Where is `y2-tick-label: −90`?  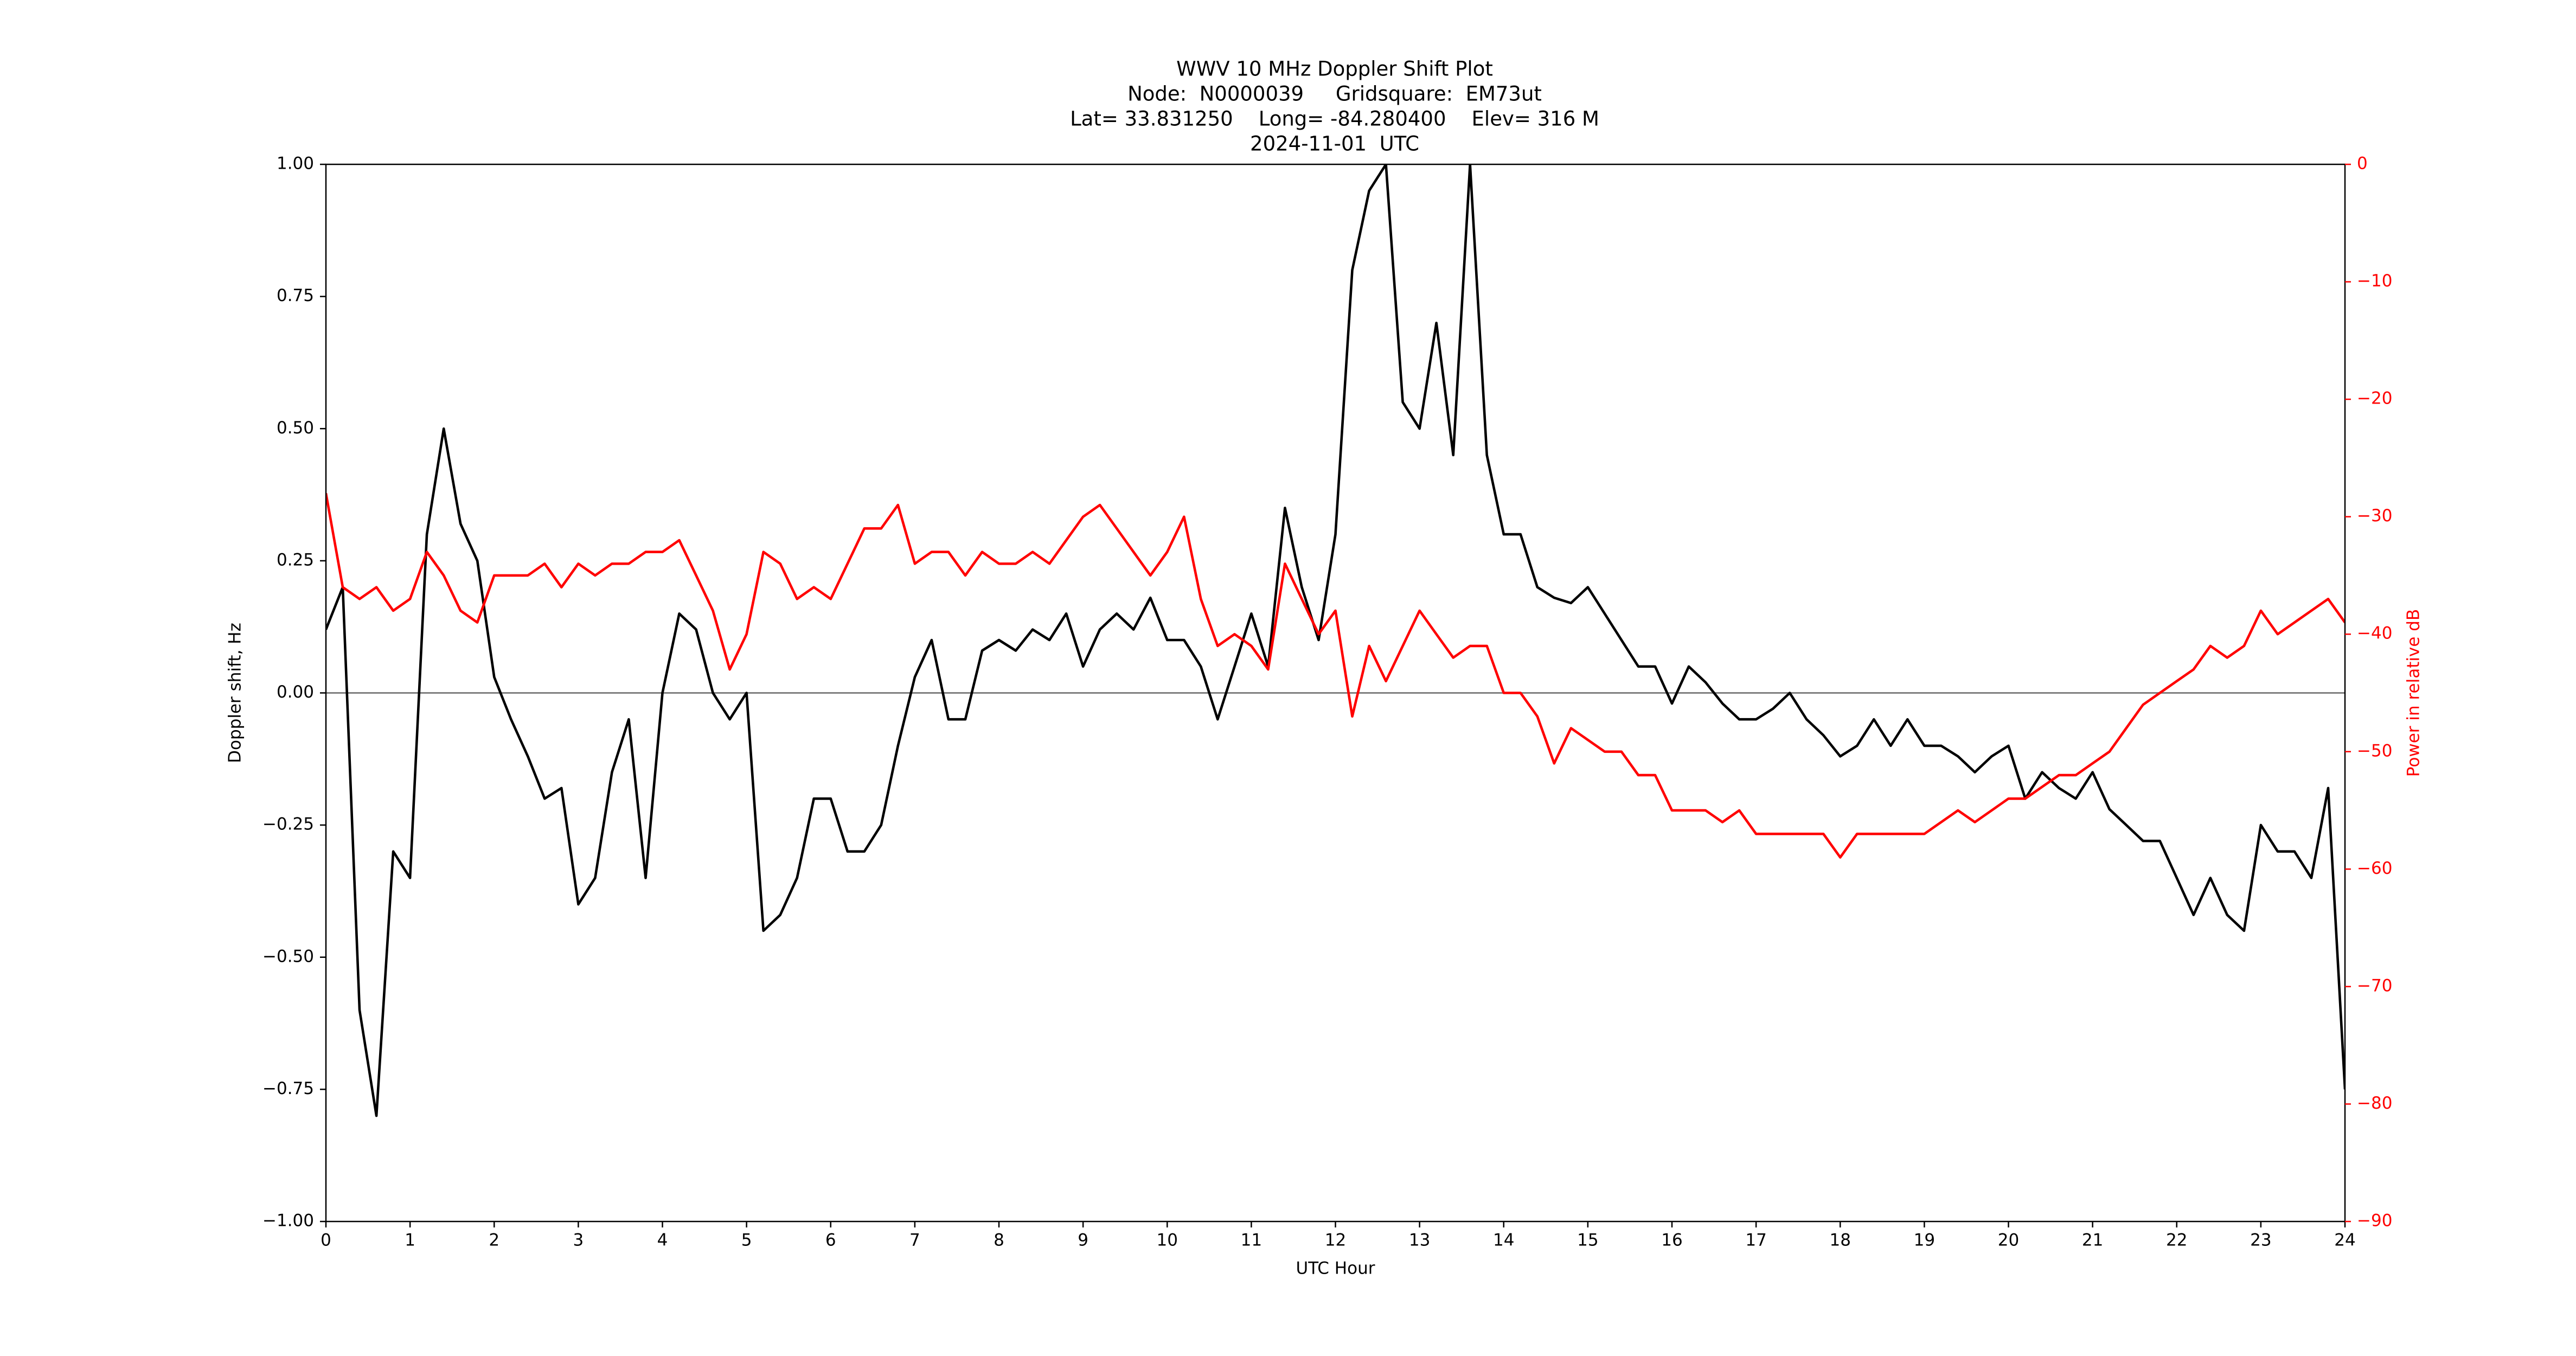
y2-tick-label: −90 is located at coordinates (2374, 1221).